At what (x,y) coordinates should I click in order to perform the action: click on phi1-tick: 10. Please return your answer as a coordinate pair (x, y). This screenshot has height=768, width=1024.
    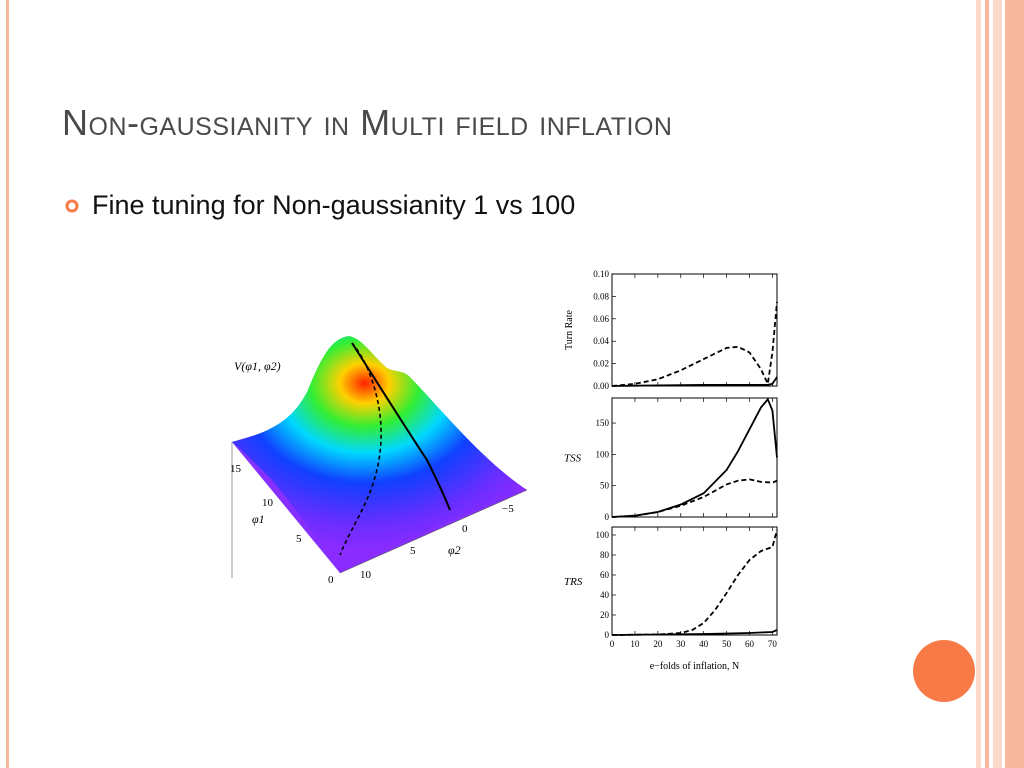
    Looking at the image, I should click on (268, 503).